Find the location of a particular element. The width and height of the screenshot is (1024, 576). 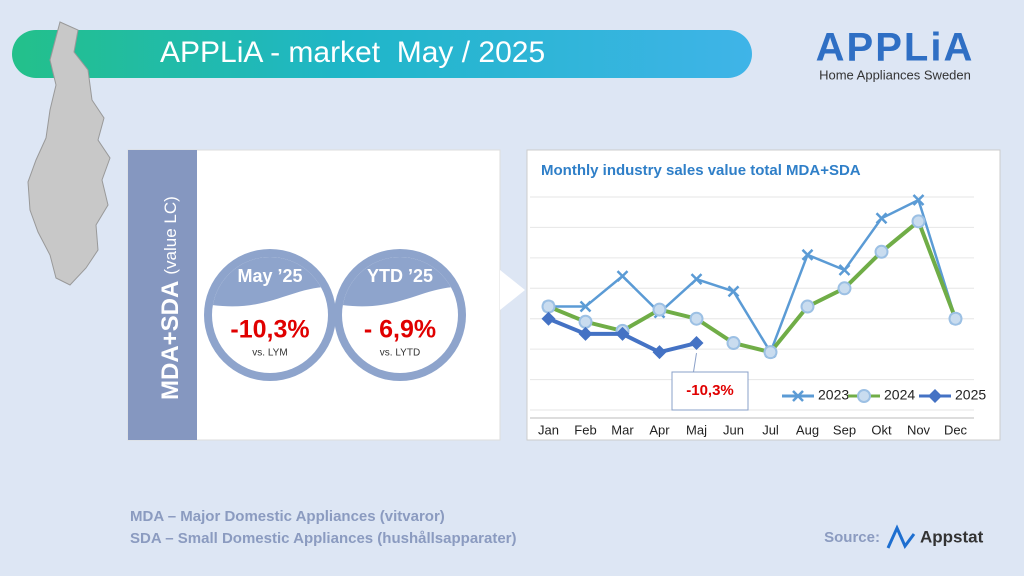

annotation-box is located at coordinates (710, 391).